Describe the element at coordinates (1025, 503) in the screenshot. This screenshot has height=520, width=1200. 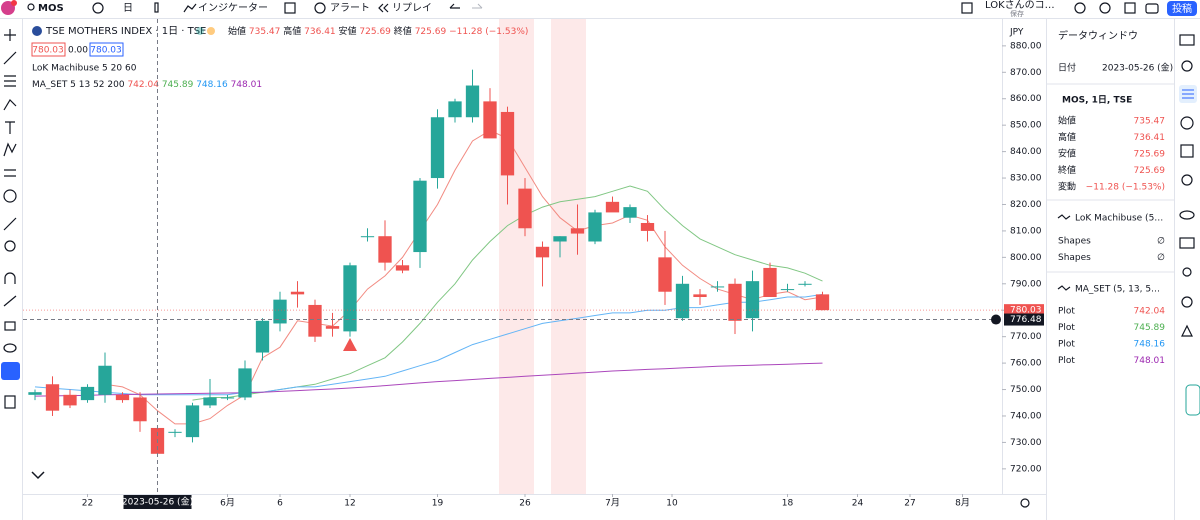
I see `axis-settings` at that location.